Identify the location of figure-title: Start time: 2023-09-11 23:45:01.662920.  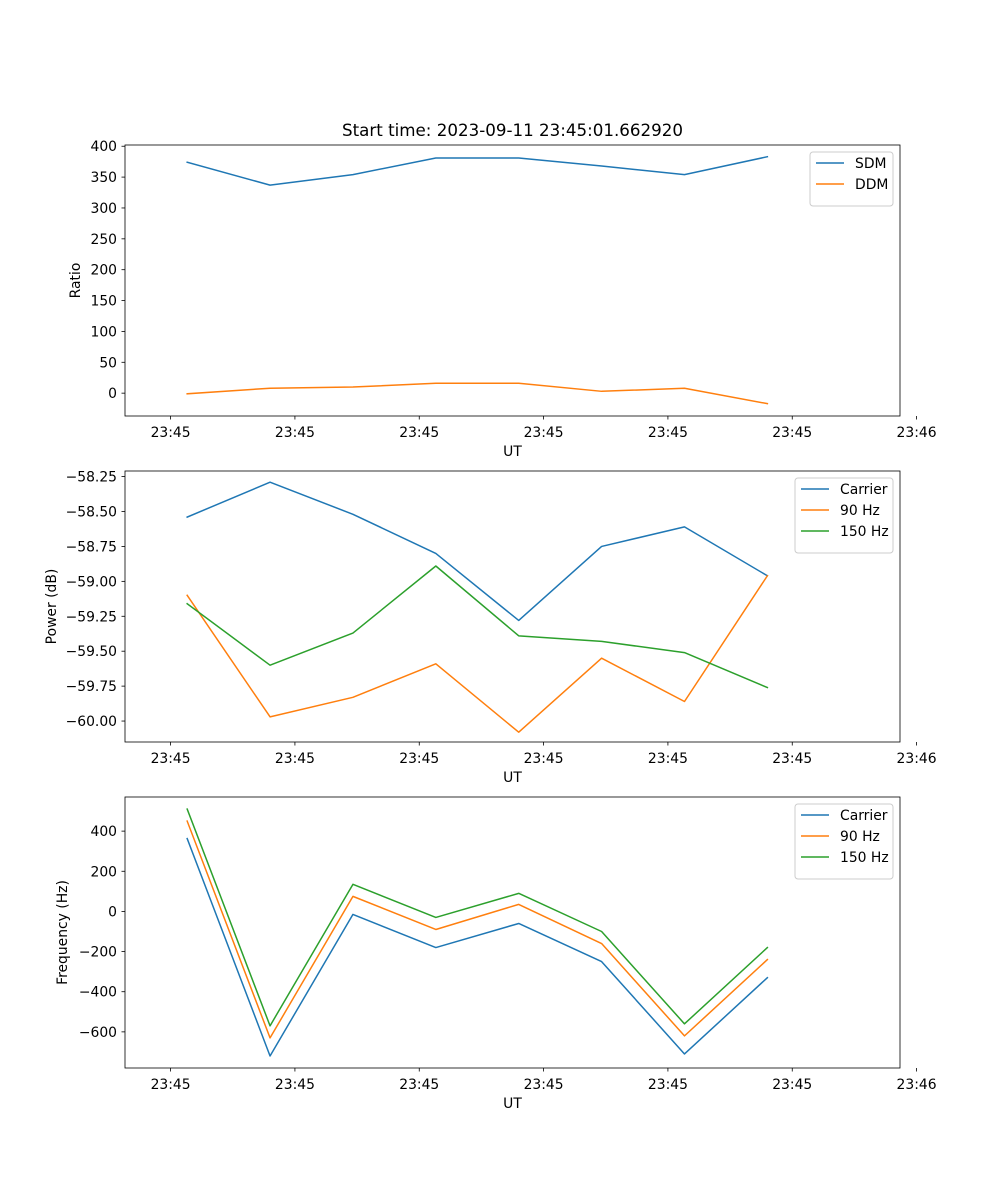
(512, 130).